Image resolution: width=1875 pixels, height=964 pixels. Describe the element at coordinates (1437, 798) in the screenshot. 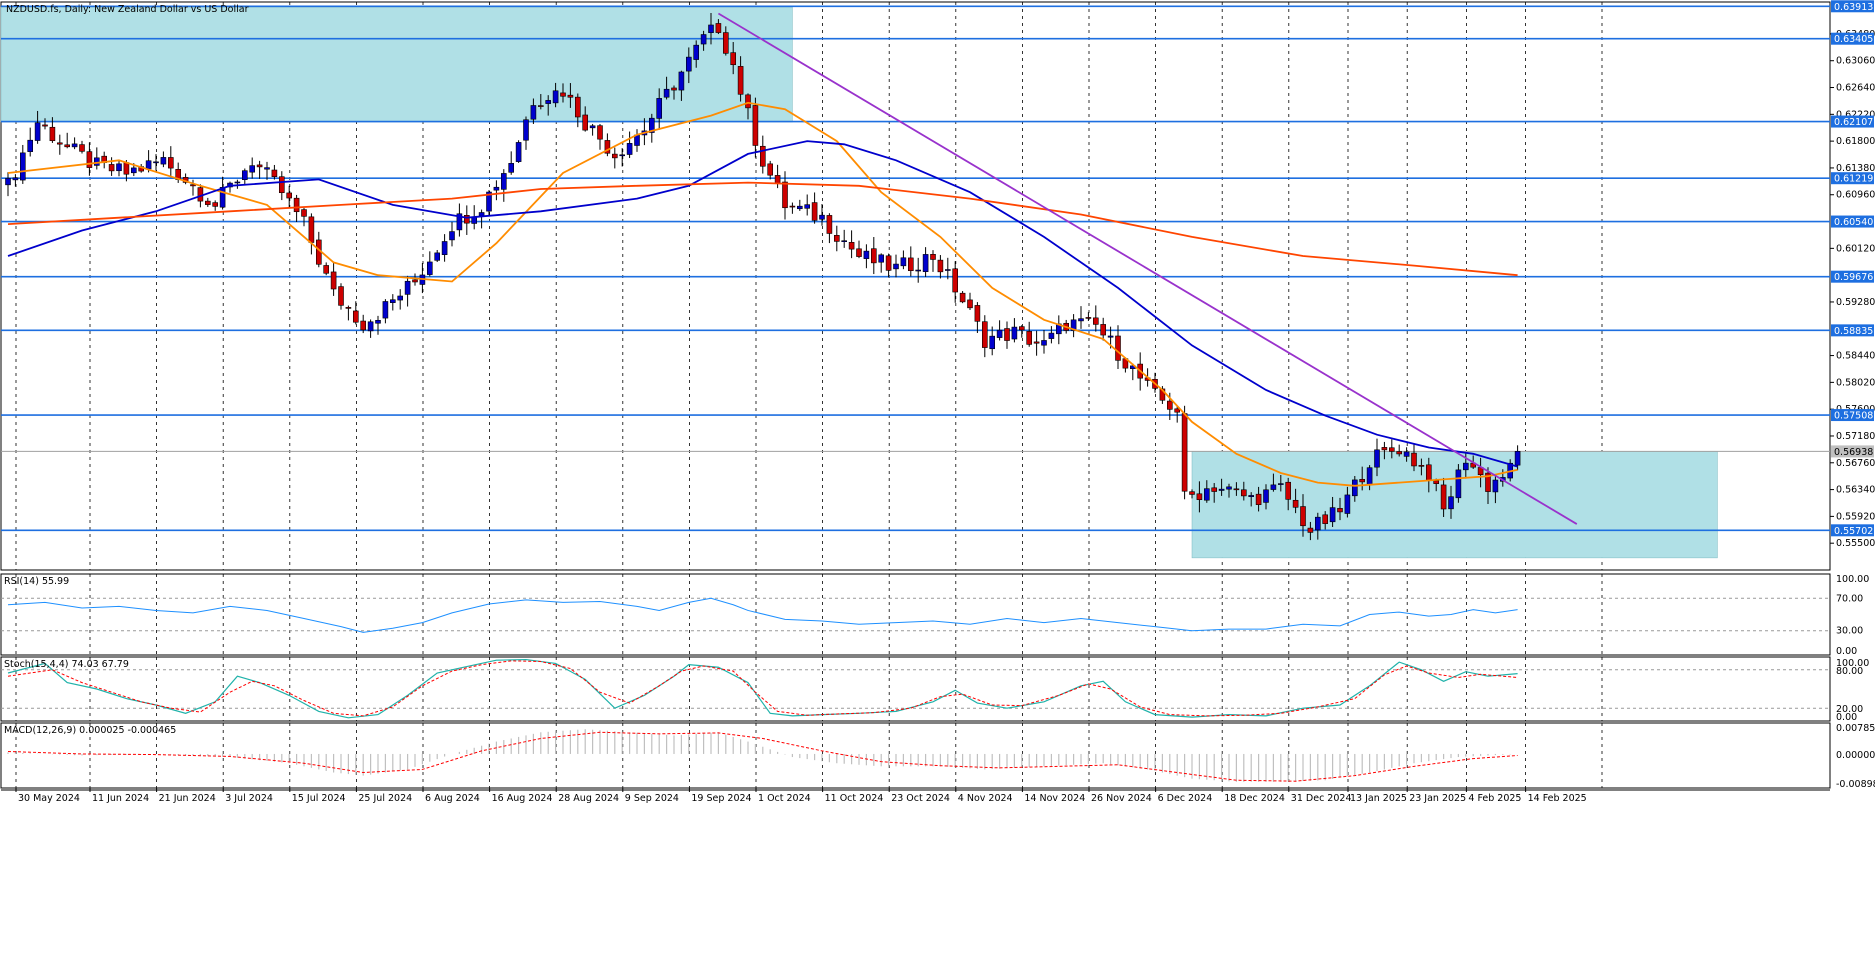

I see `date-label: 23 Jan 2025` at that location.